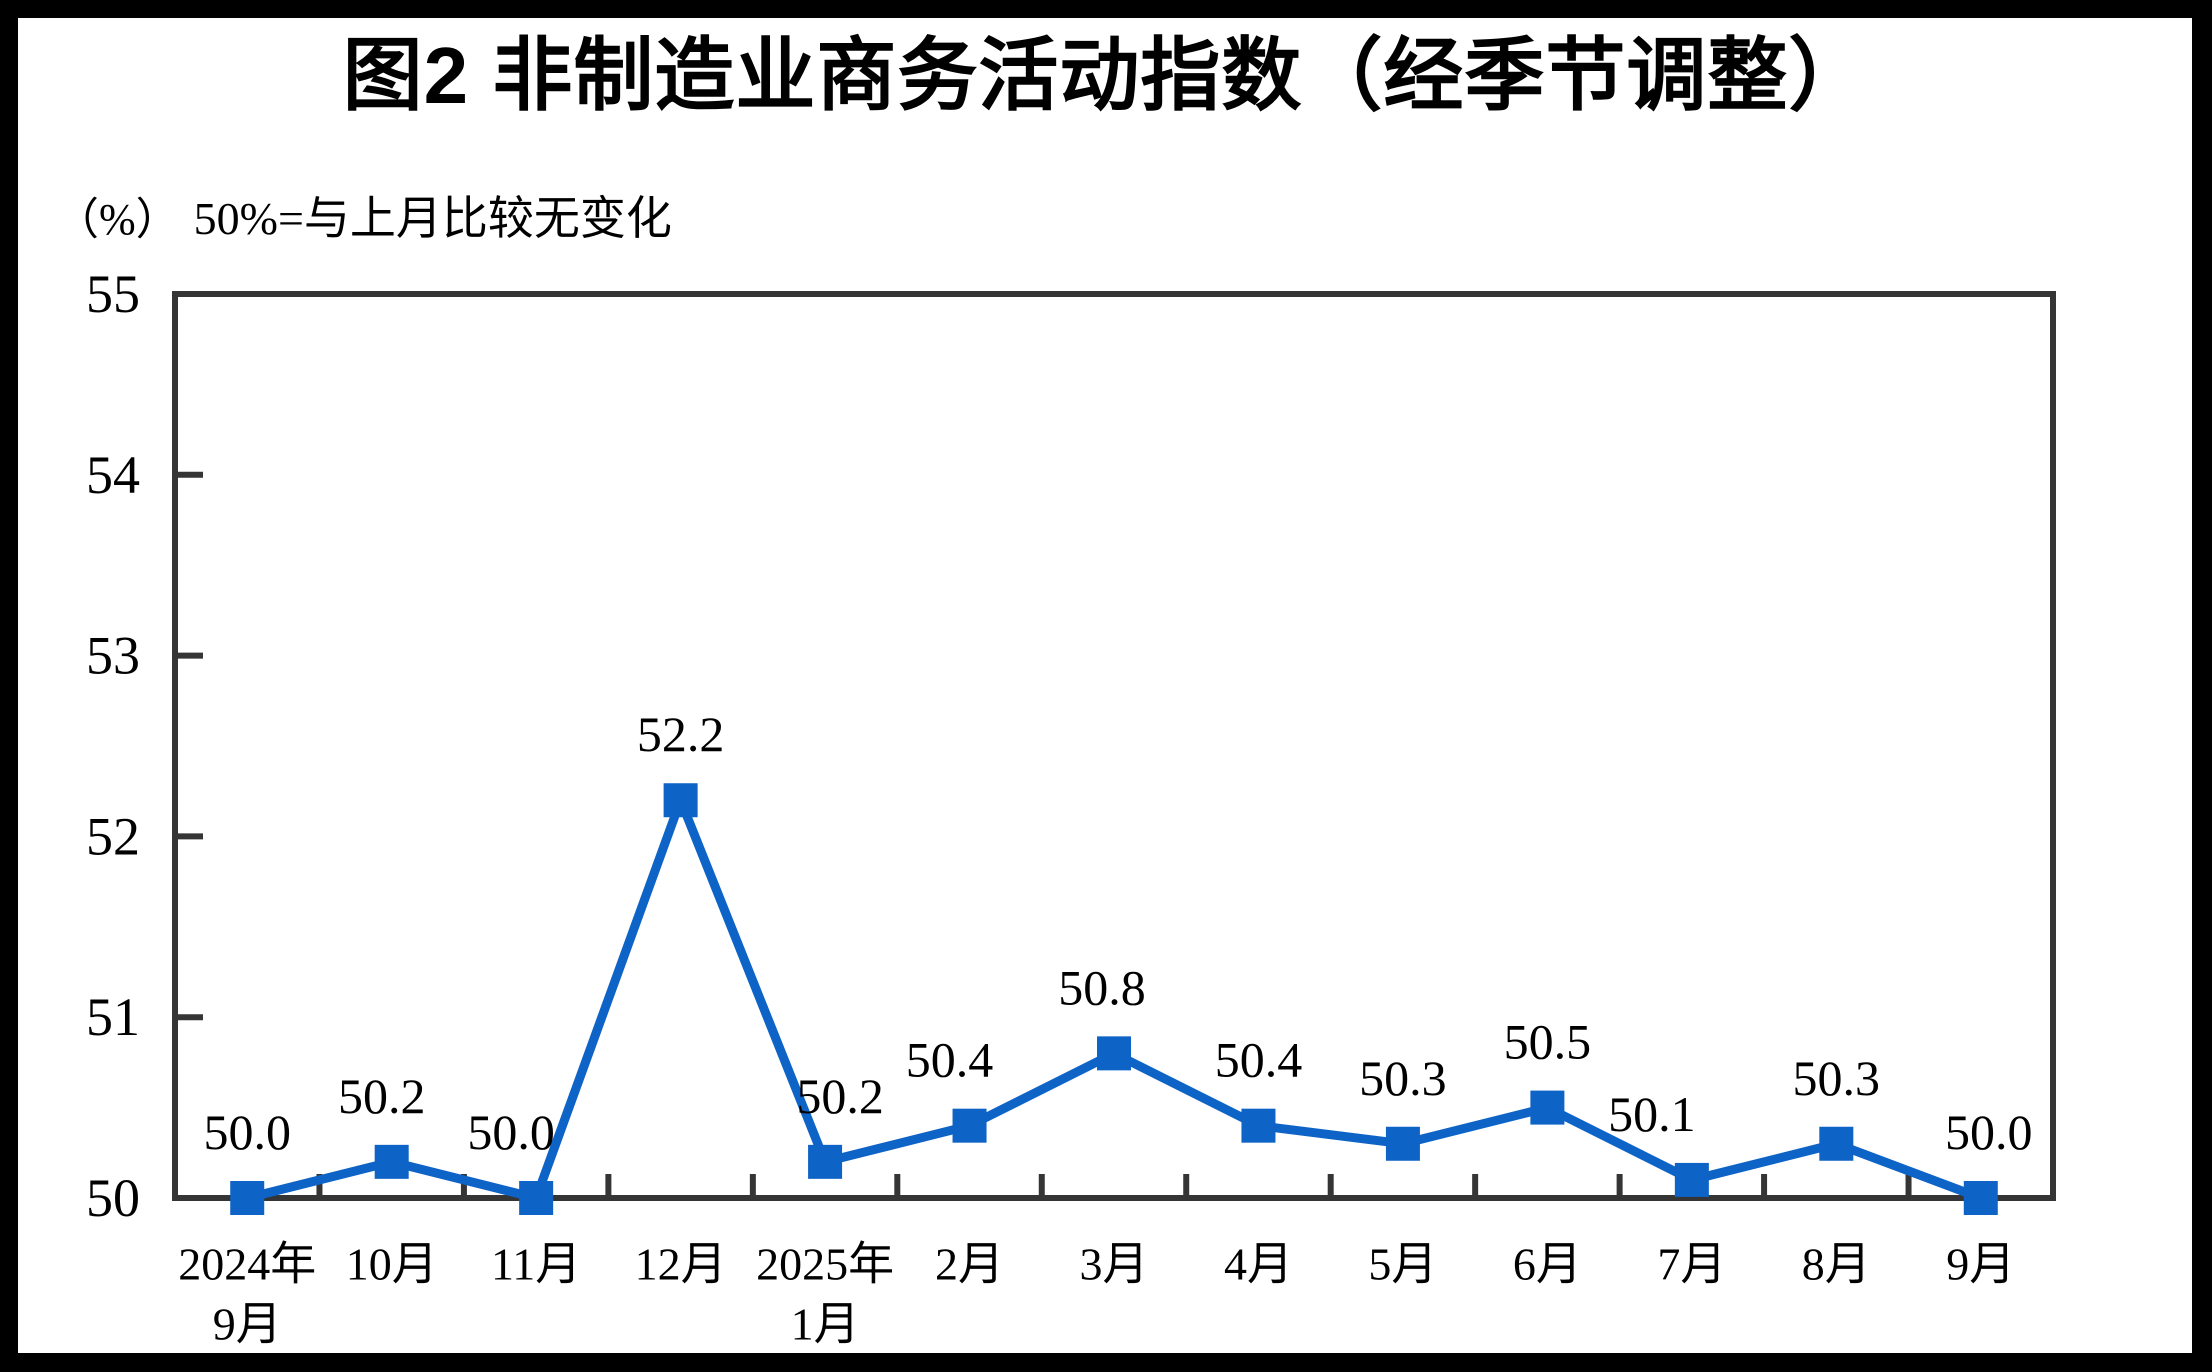  What do you see at coordinates (969, 1264) in the screenshot?
I see `x-axis-tick-label: 2月` at bounding box center [969, 1264].